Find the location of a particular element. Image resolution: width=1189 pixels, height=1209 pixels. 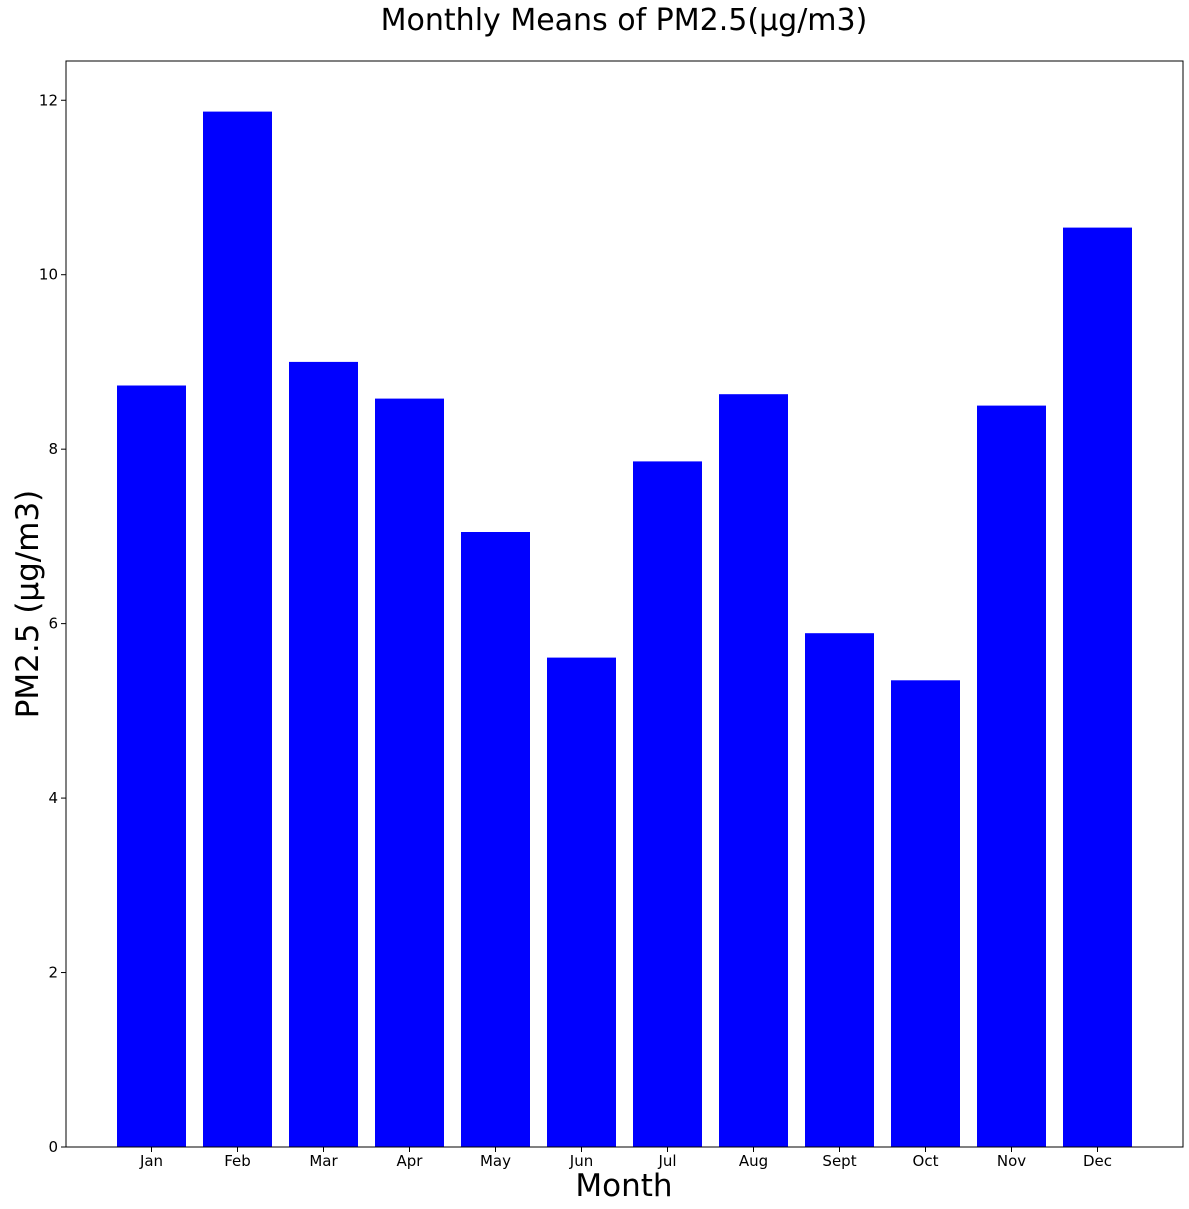

x-tick-label: Jul is located at coordinates (666, 1161).